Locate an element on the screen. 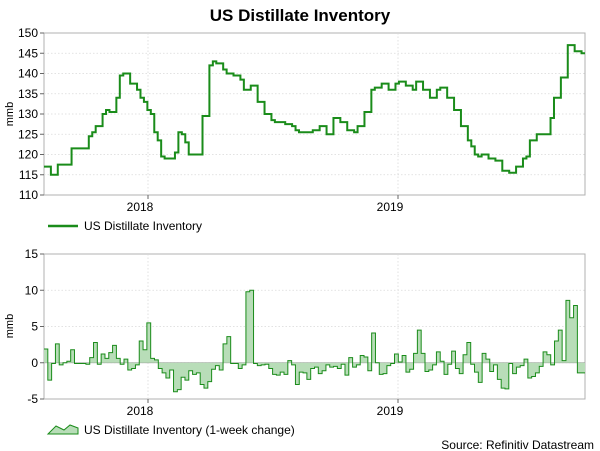 The image size is (600, 451). bot-ytick-label: 10 is located at coordinates (32, 290).